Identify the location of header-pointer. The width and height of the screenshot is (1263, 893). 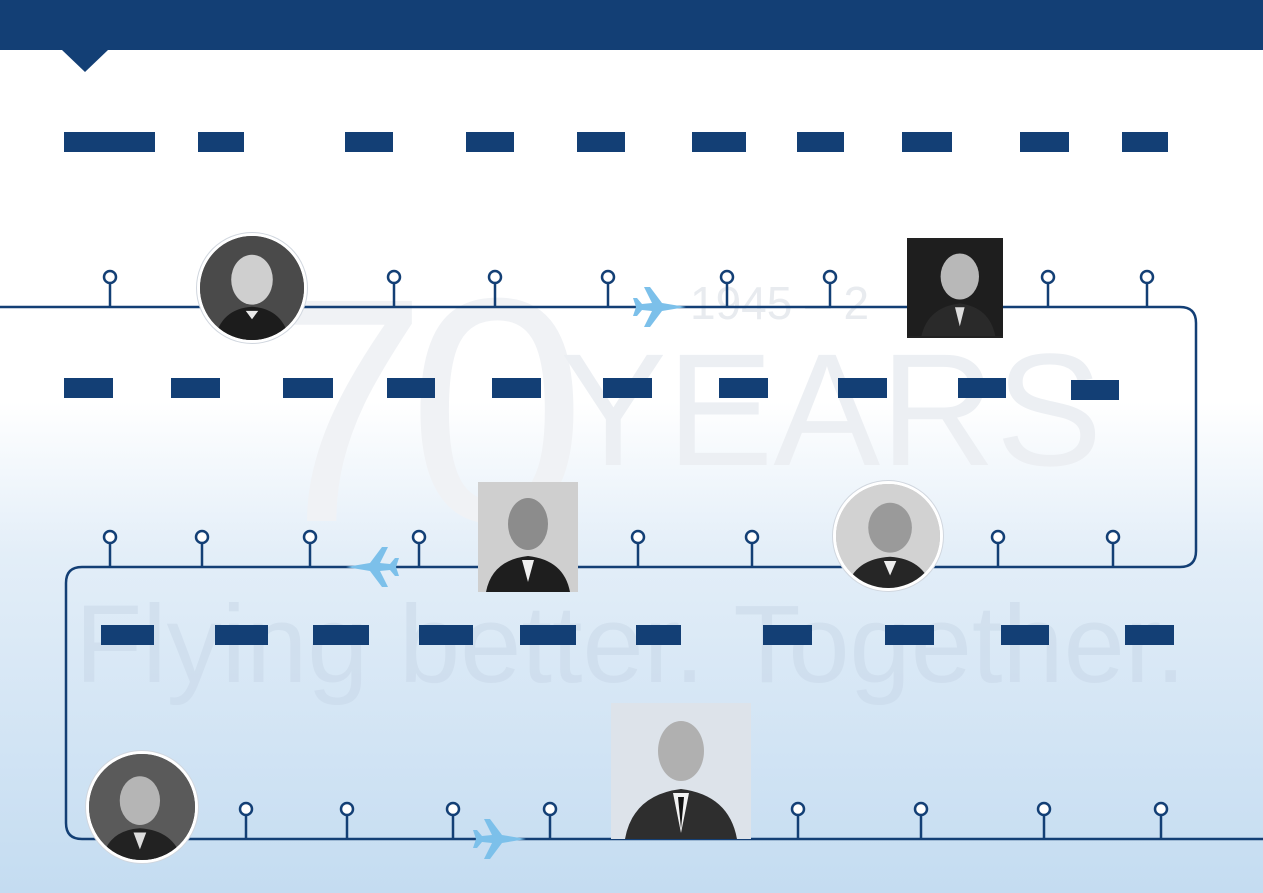
(85, 61).